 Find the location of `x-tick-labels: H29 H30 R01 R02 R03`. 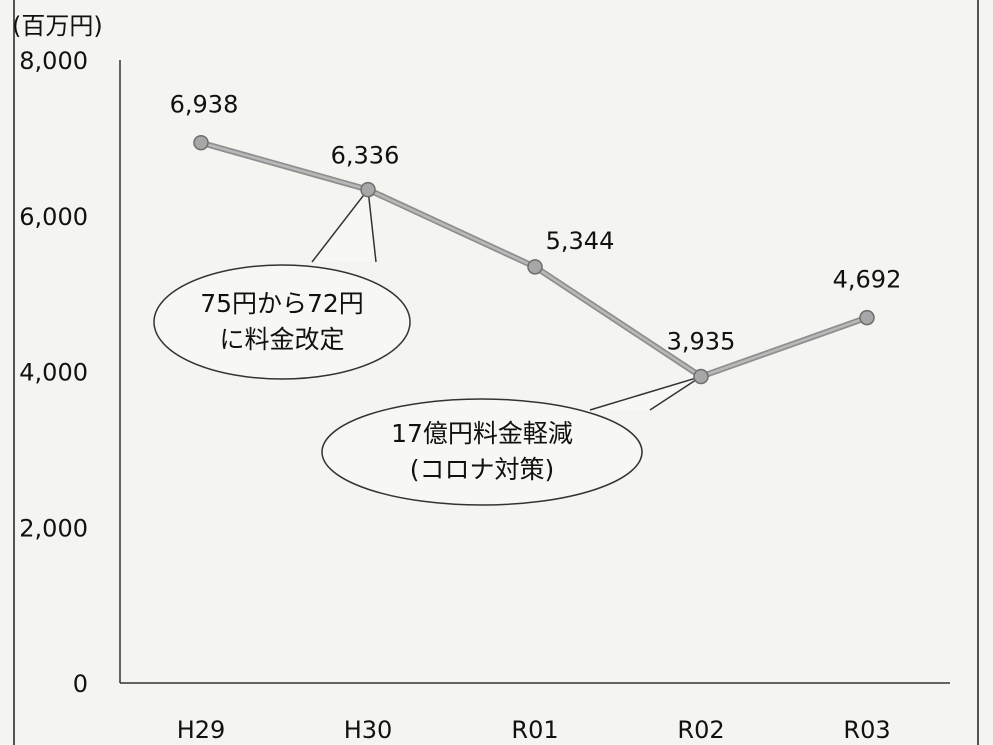

x-tick-labels: H29 H30 R01 R02 R03 is located at coordinates (534, 730).